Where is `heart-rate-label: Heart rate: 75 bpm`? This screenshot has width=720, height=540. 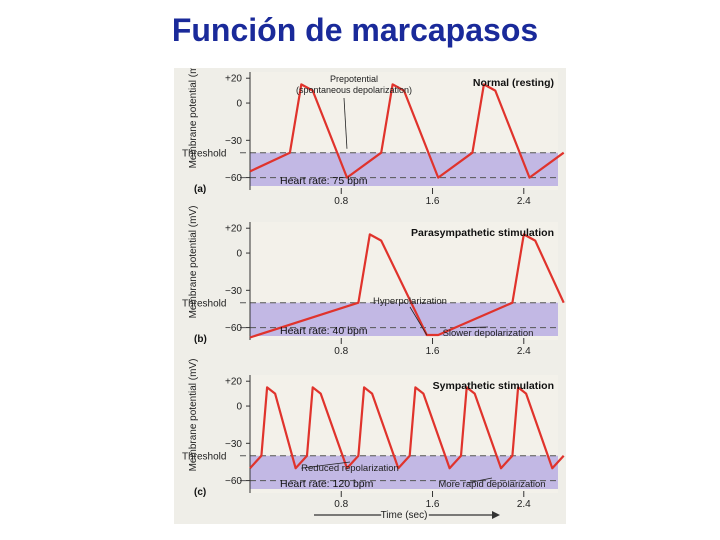
heart-rate-label: Heart rate: 75 bpm is located at coordinates (324, 181).